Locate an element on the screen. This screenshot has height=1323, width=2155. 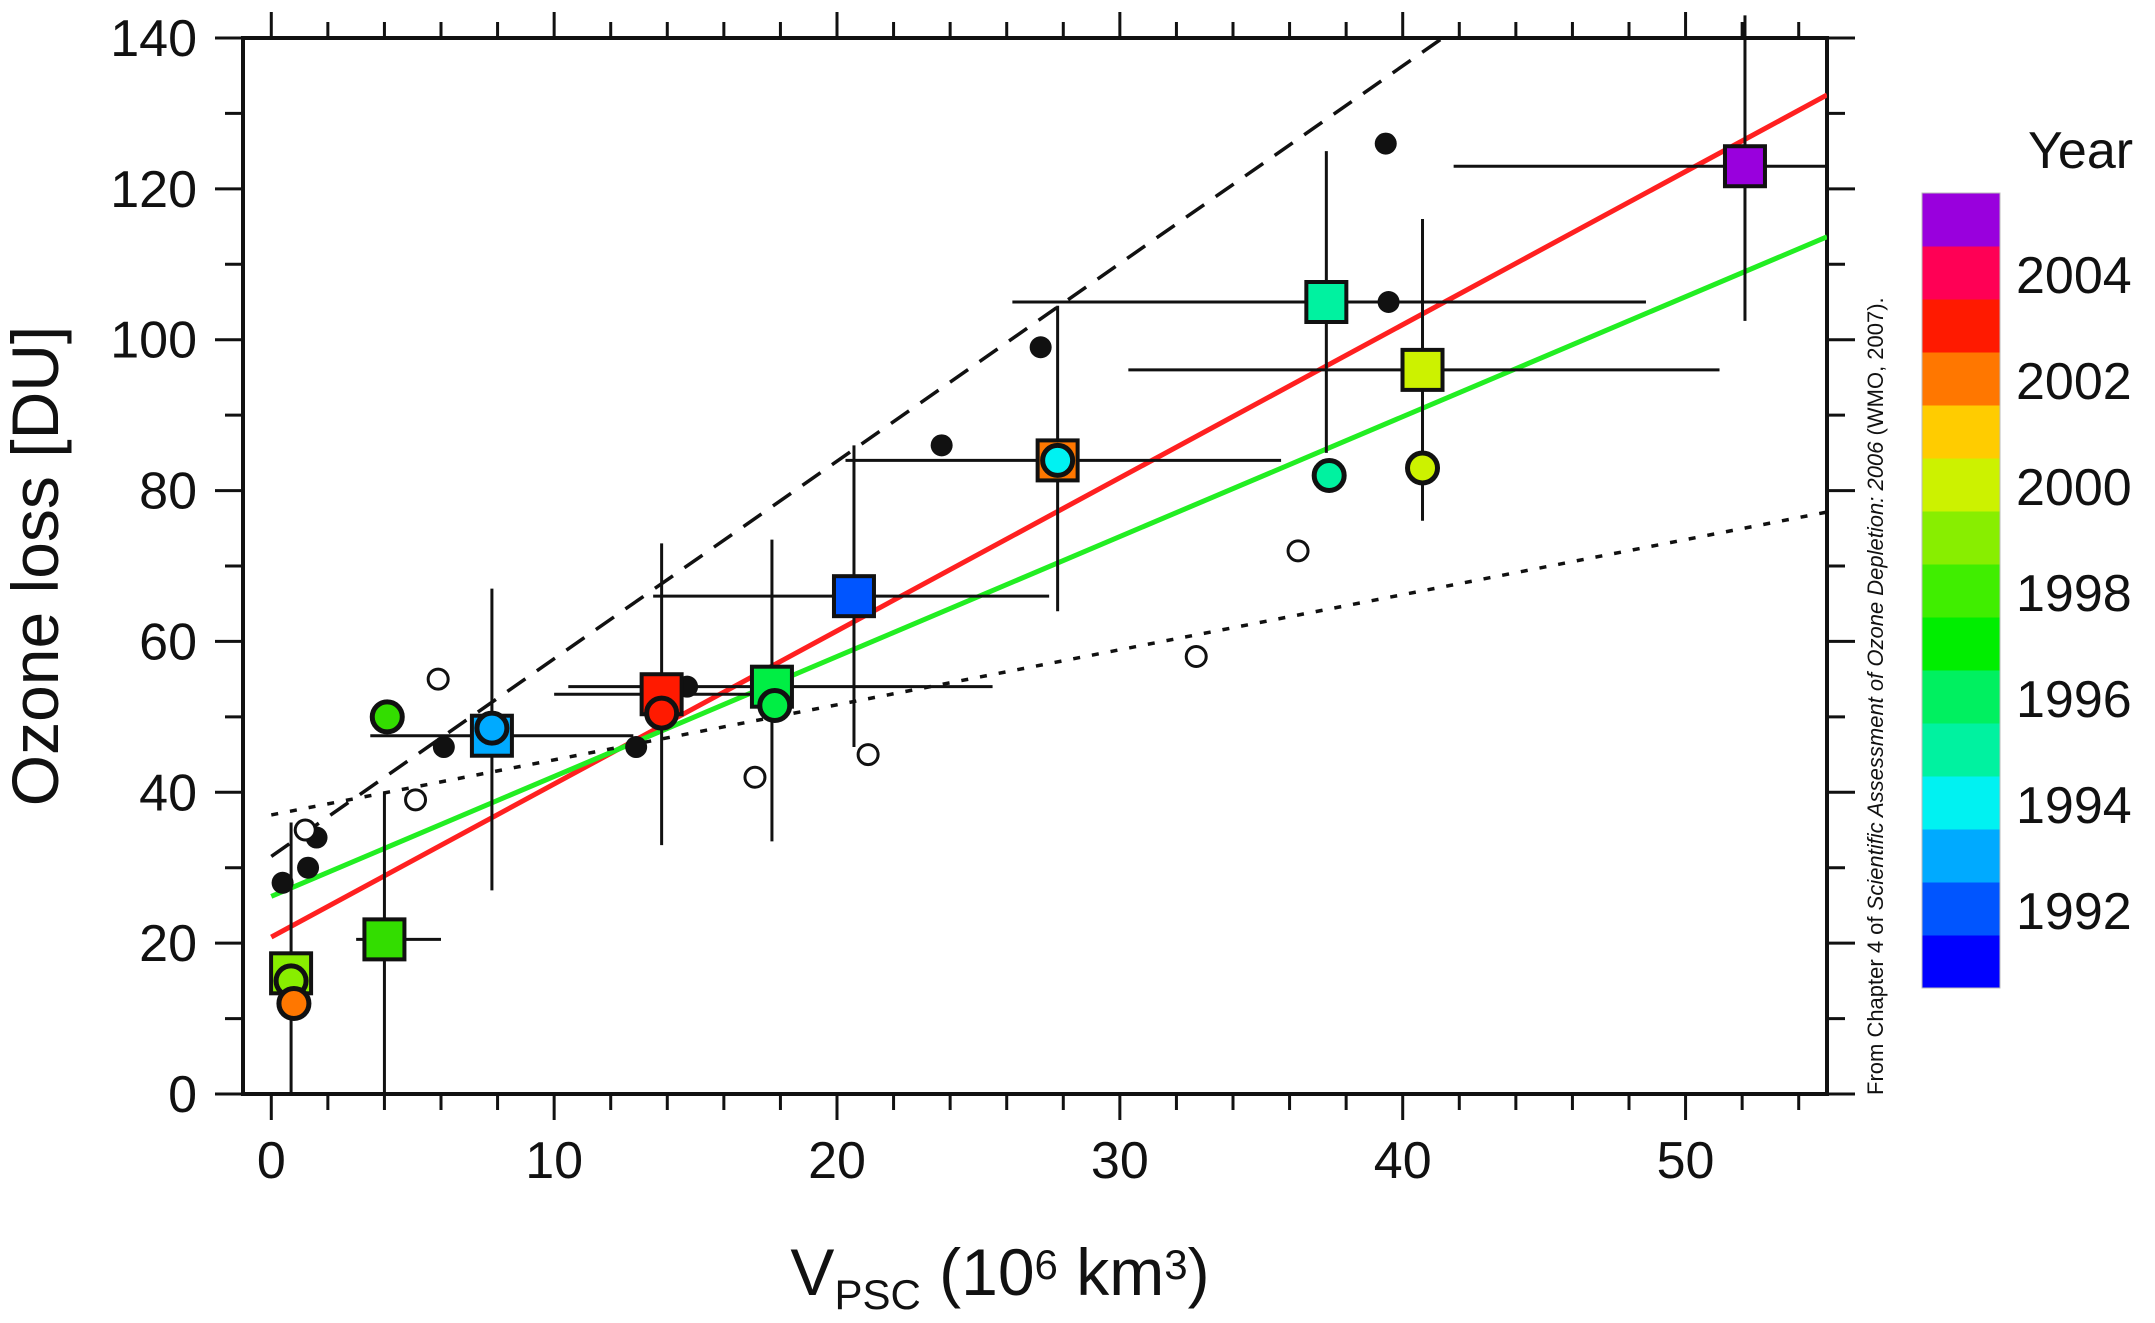
x-title-part1: (10 is located at coordinates (978, 1272).